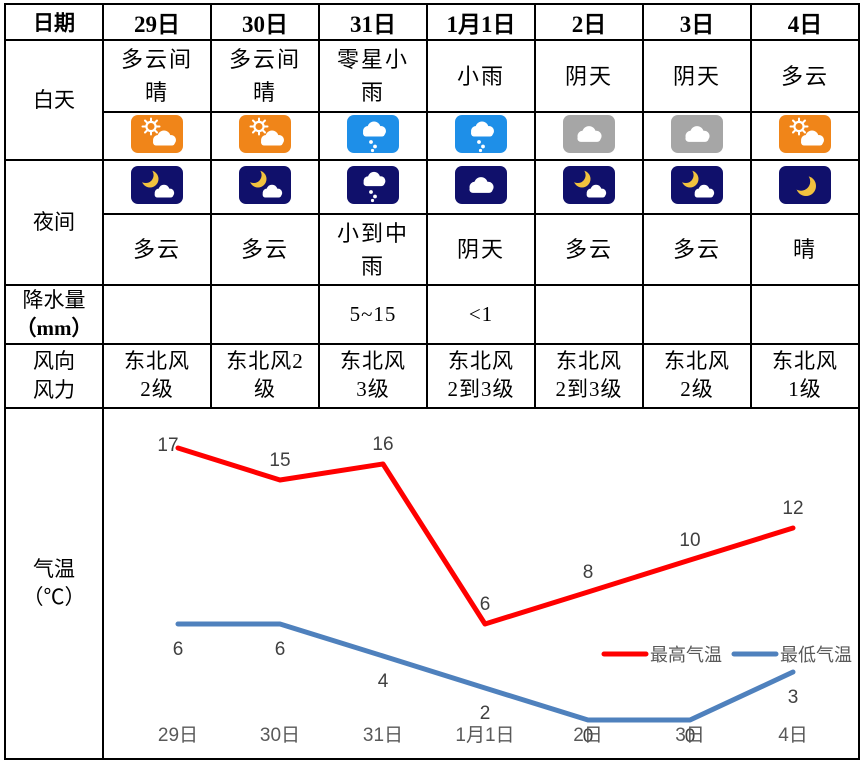 The height and width of the screenshot is (763, 864). I want to click on date-cell: 3日, so click(697, 22).